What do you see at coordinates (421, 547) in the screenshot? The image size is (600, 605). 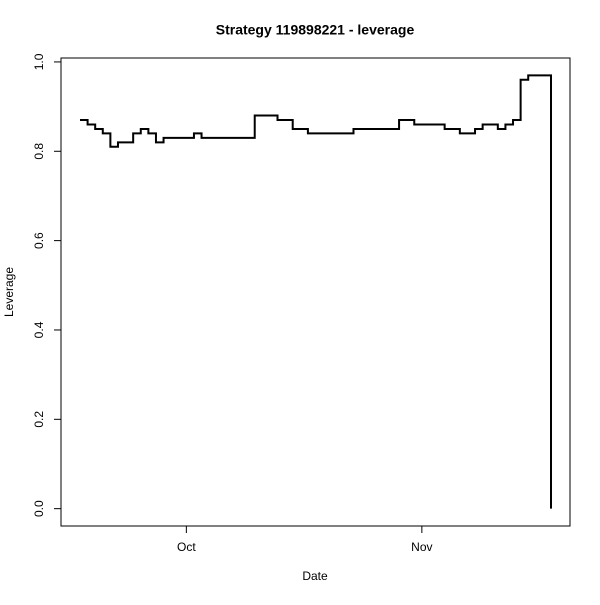 I see `x-tick-label: Nov` at bounding box center [421, 547].